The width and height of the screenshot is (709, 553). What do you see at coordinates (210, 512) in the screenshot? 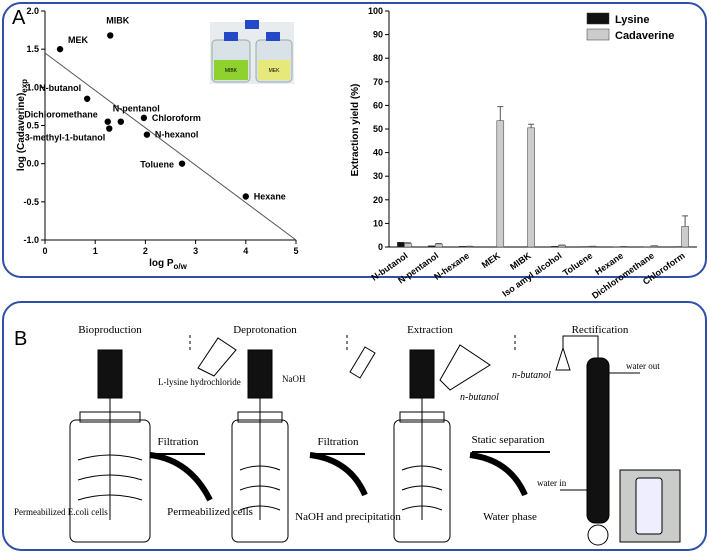
I see `waste: Permeabilized cells` at bounding box center [210, 512].